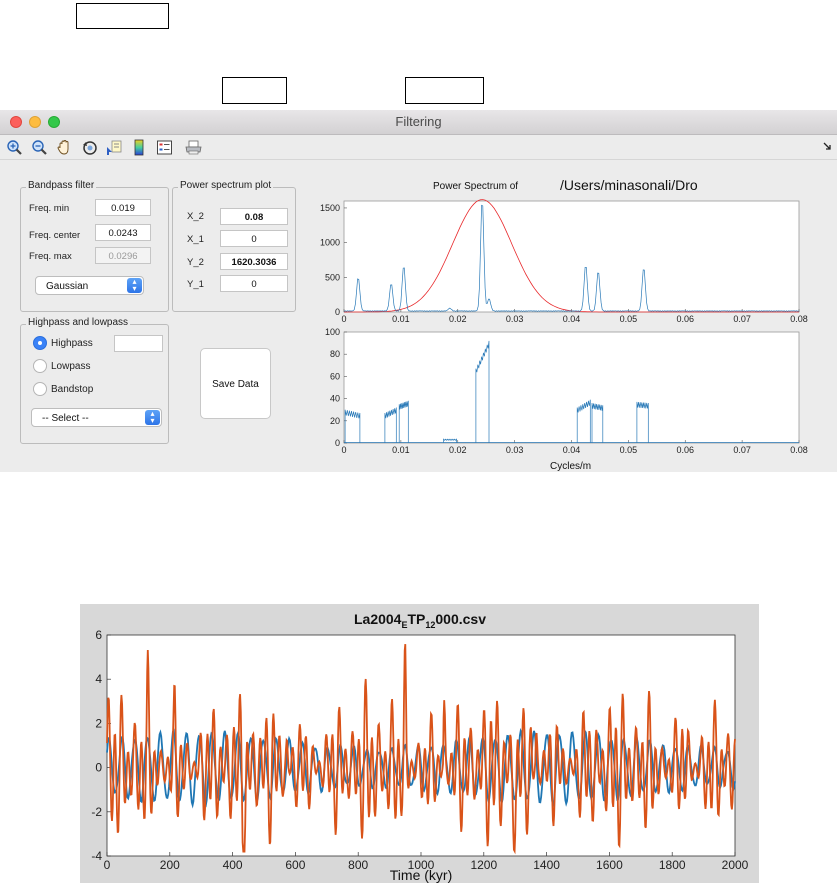 This screenshot has height=883, width=837. I want to click on save-data-button: Save Data, so click(235, 383).